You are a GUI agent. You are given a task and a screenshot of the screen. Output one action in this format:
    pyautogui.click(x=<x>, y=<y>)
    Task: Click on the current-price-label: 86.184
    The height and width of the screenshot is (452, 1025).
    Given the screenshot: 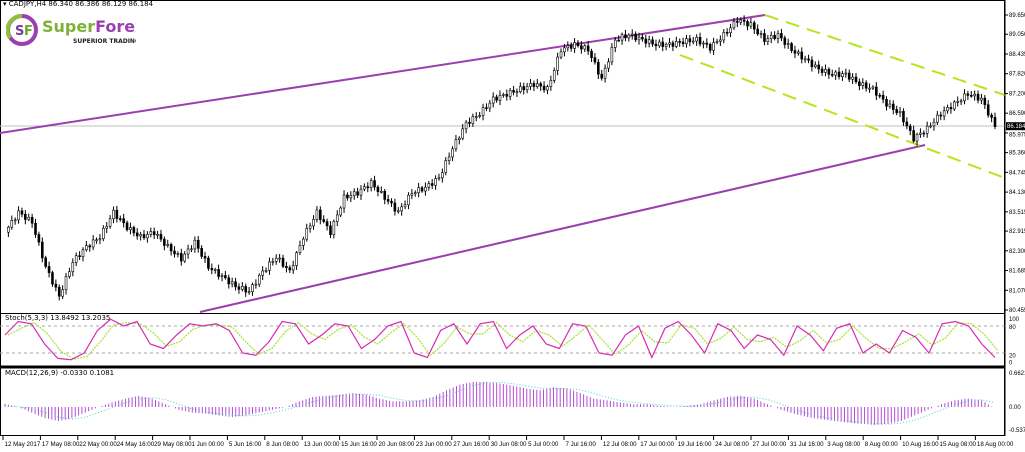 What is the action you would take?
    pyautogui.click(x=1016, y=127)
    